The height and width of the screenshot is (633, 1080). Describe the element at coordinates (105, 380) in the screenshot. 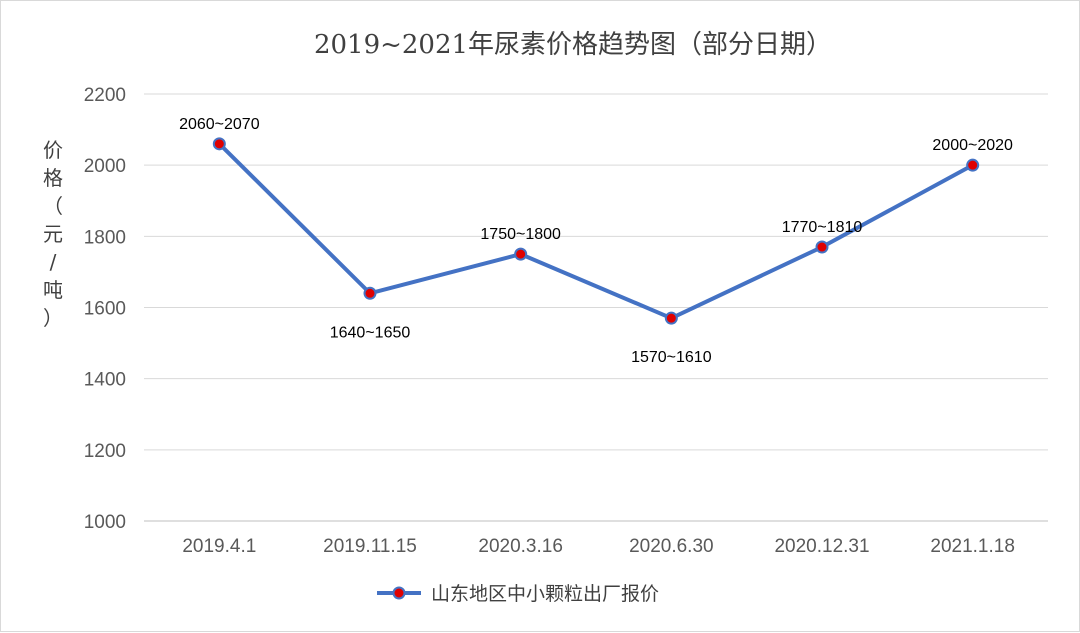

I see `y-tick-label: 1400` at that location.